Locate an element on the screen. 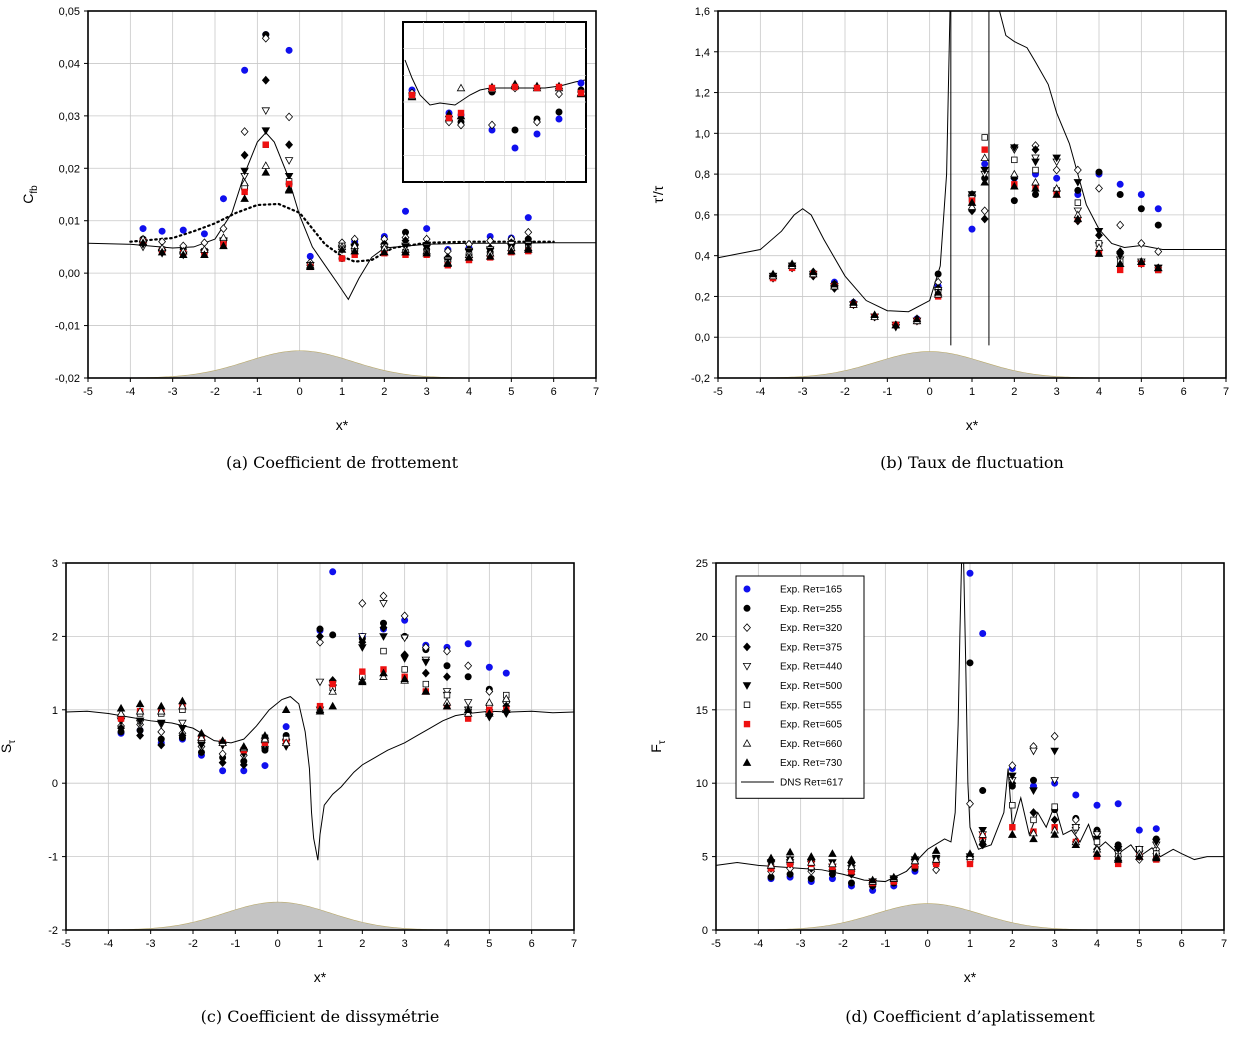  legend-label: Exp. Reτ=375 is located at coordinates (811, 647).